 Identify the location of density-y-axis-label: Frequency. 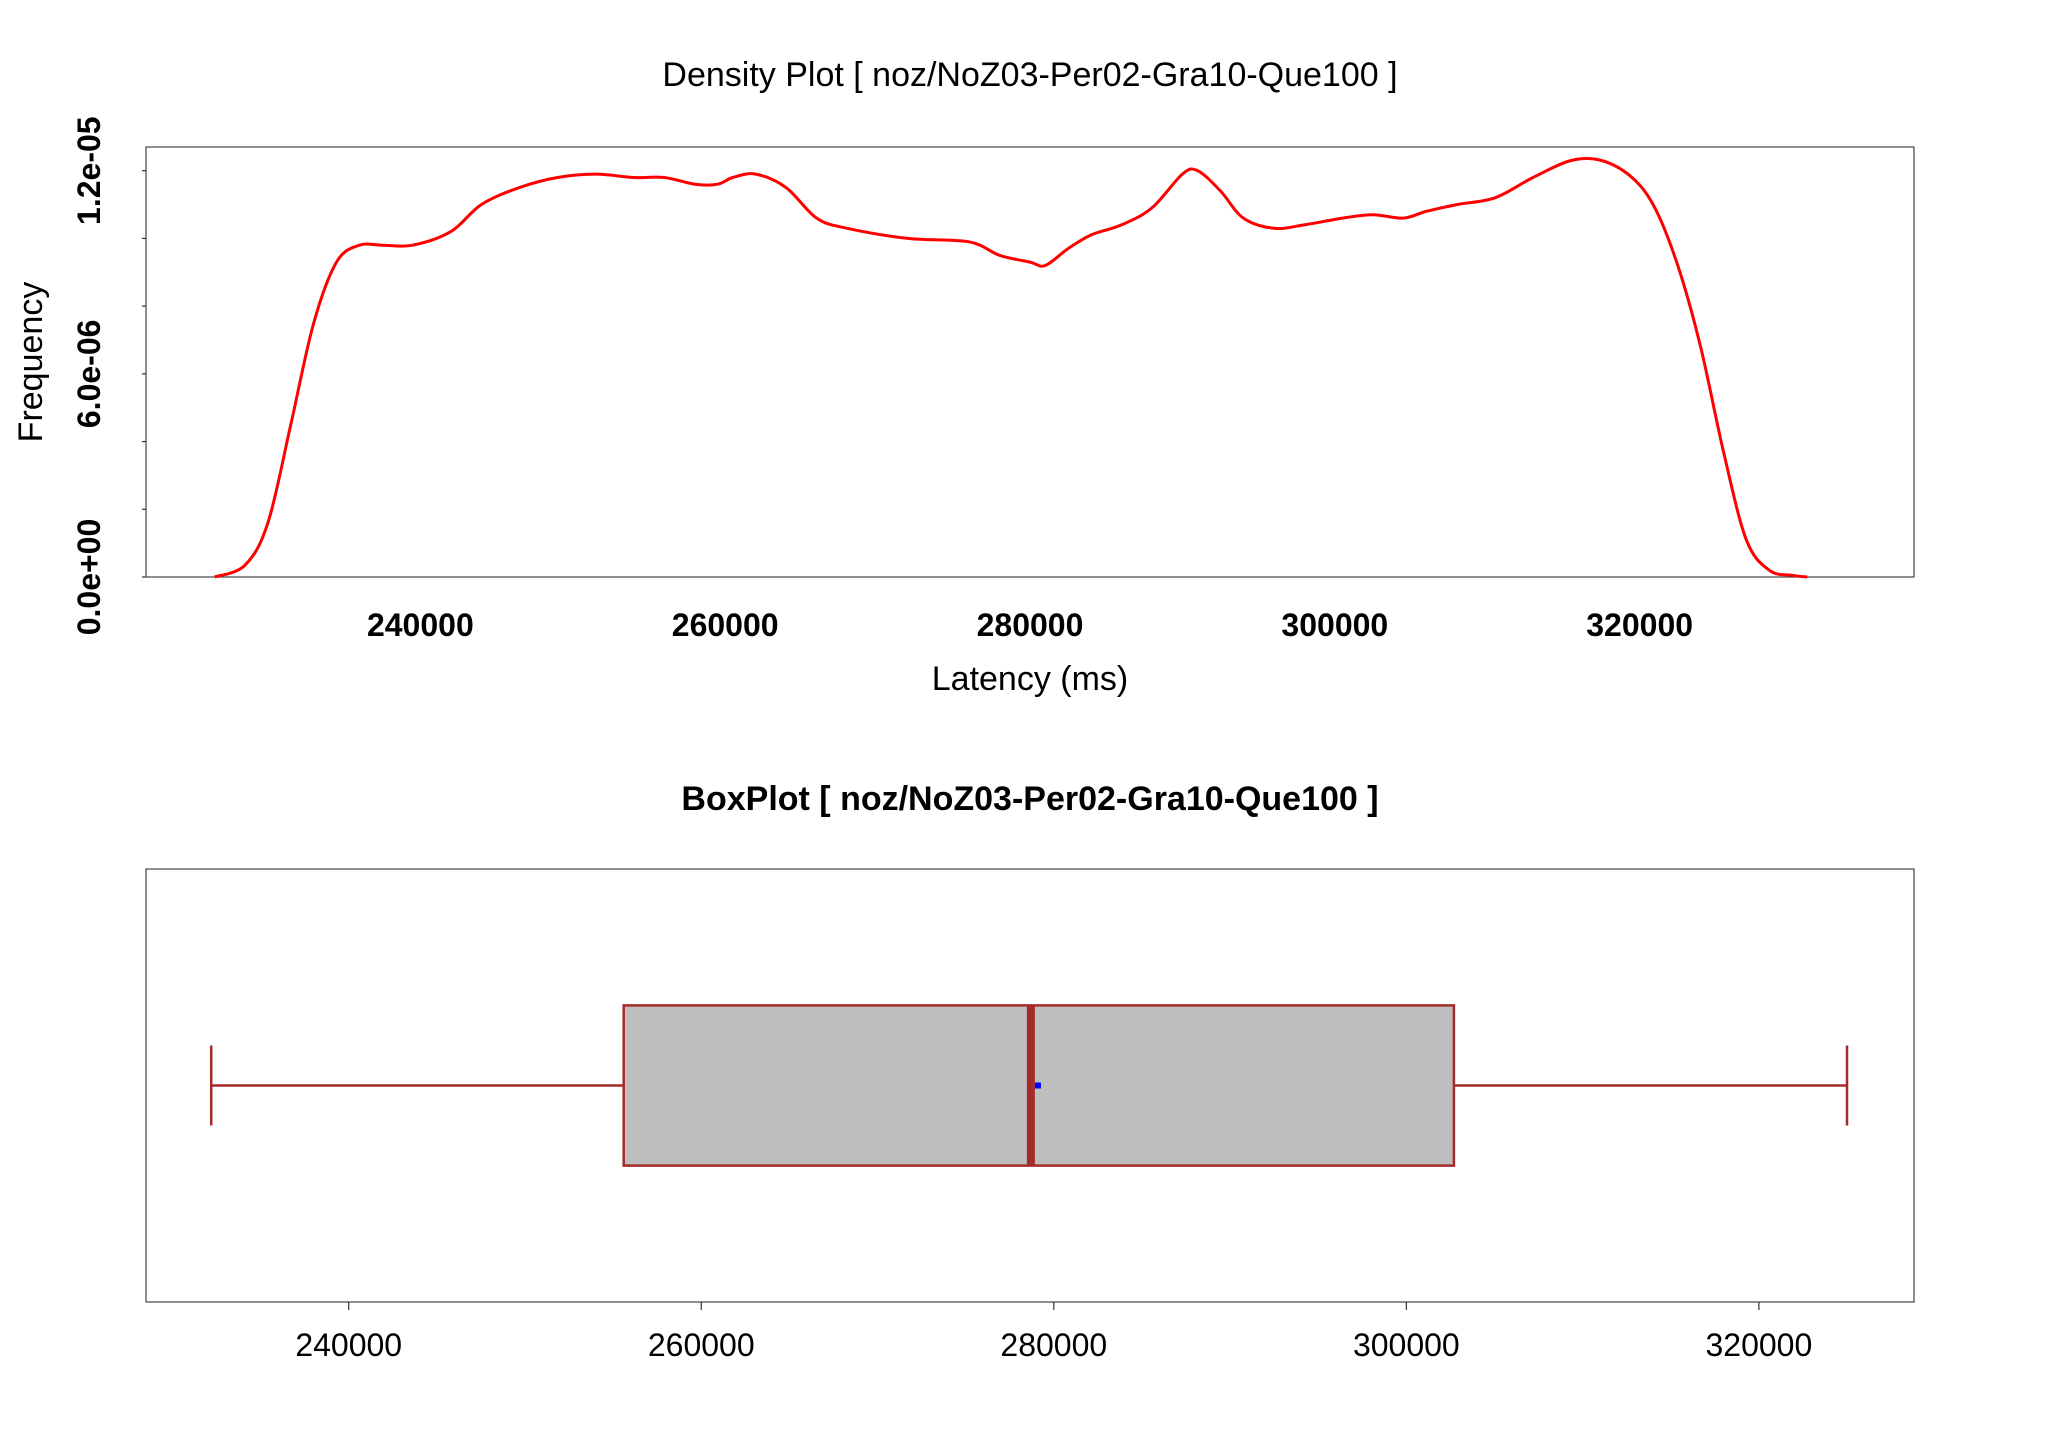
(31, 362).